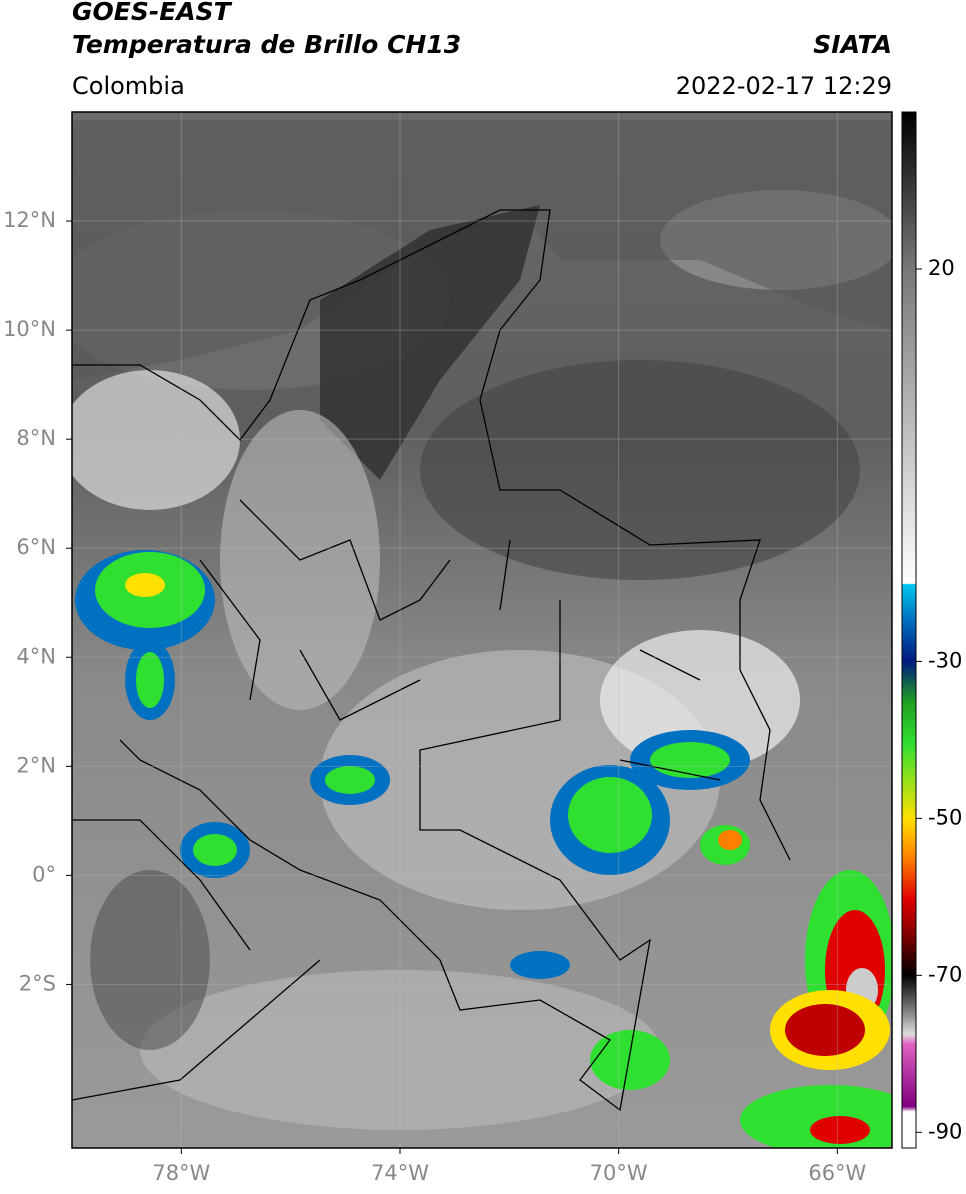 The width and height of the screenshot is (966, 1194). Describe the element at coordinates (128, 86) in the screenshot. I see `region: Colombia` at that location.